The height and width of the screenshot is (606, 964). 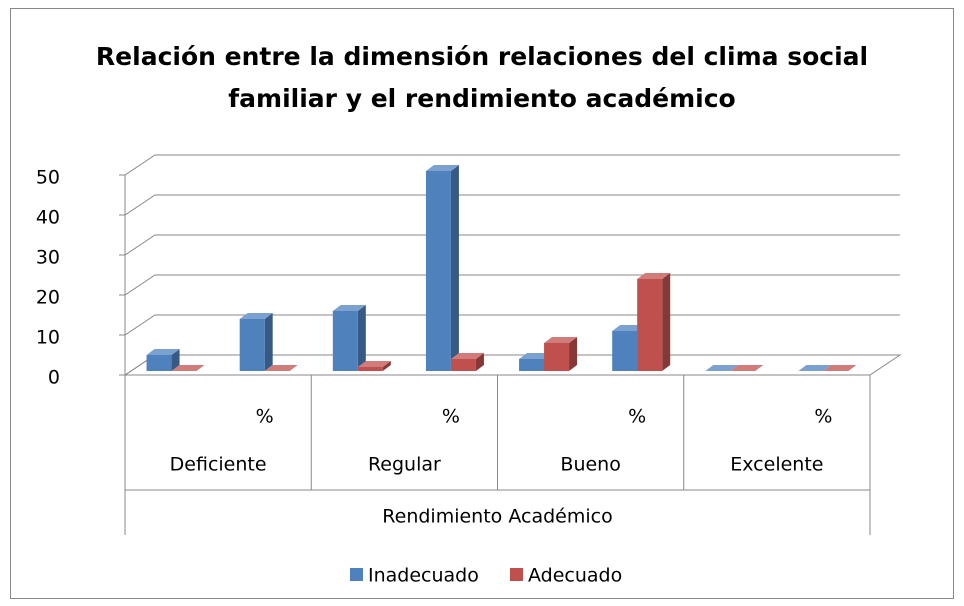 What do you see at coordinates (481, 98) in the screenshot?
I see `chart-title-line2: familiar y el rendimiento académico` at bounding box center [481, 98].